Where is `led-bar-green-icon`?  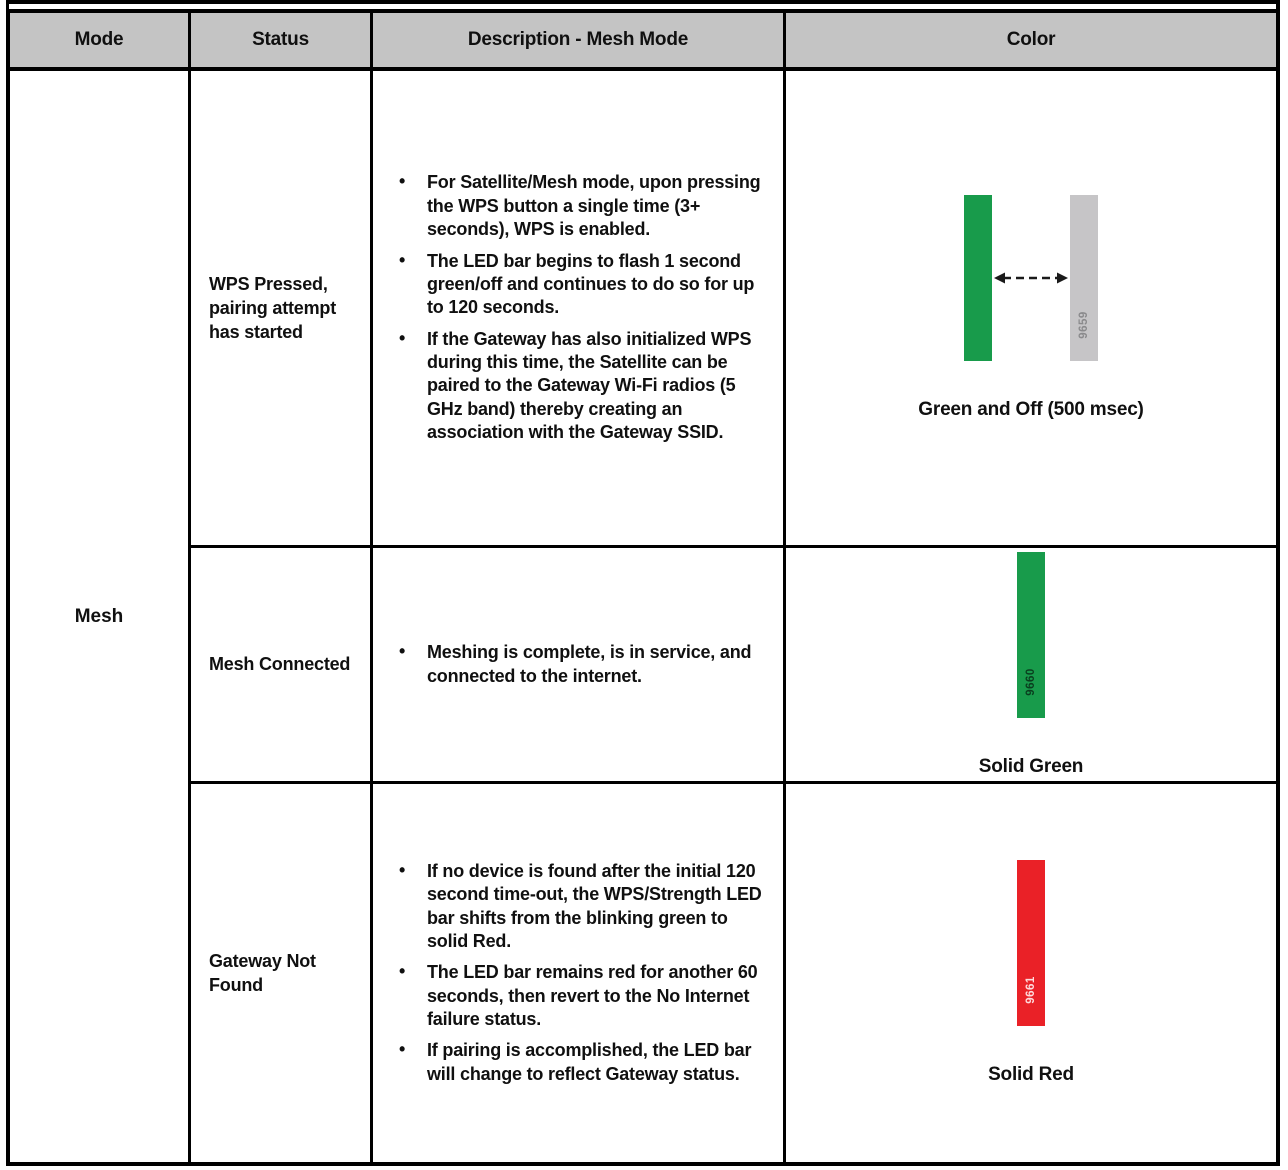
led-bar-green-icon is located at coordinates (978, 278).